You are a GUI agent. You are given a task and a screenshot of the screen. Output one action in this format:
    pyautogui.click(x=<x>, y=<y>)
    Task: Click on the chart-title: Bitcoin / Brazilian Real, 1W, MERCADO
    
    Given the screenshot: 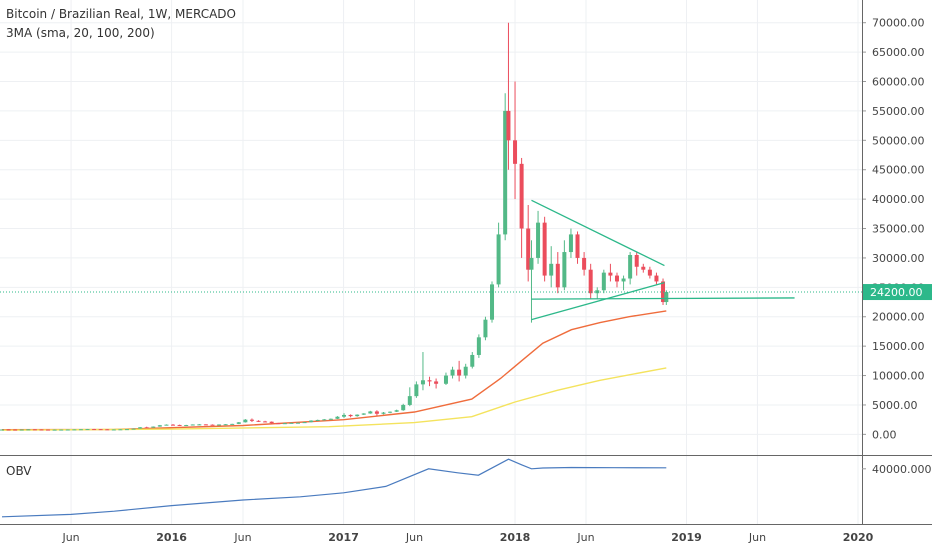 What is the action you would take?
    pyautogui.click(x=121, y=14)
    